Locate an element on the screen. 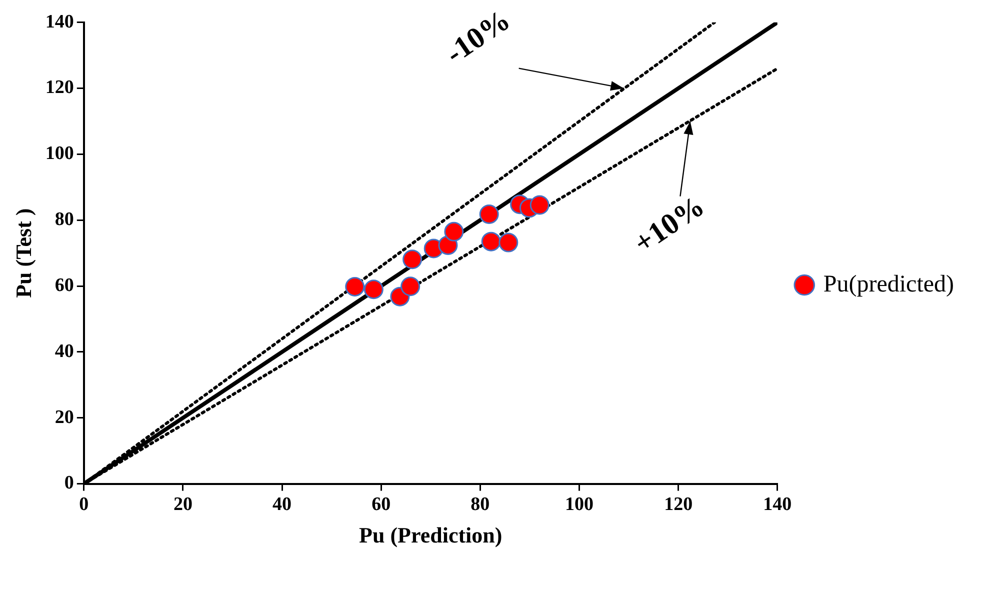  y-tick-label: 20 is located at coordinates (64, 417).